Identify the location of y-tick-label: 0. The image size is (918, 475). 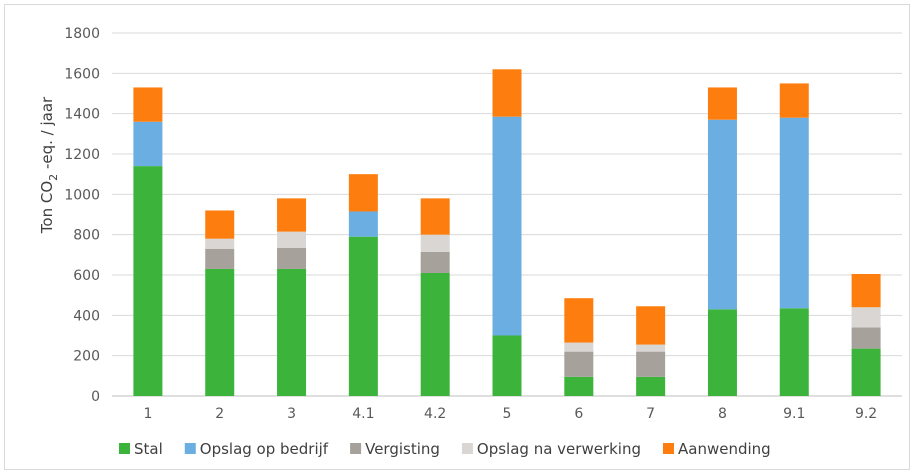
(95, 397).